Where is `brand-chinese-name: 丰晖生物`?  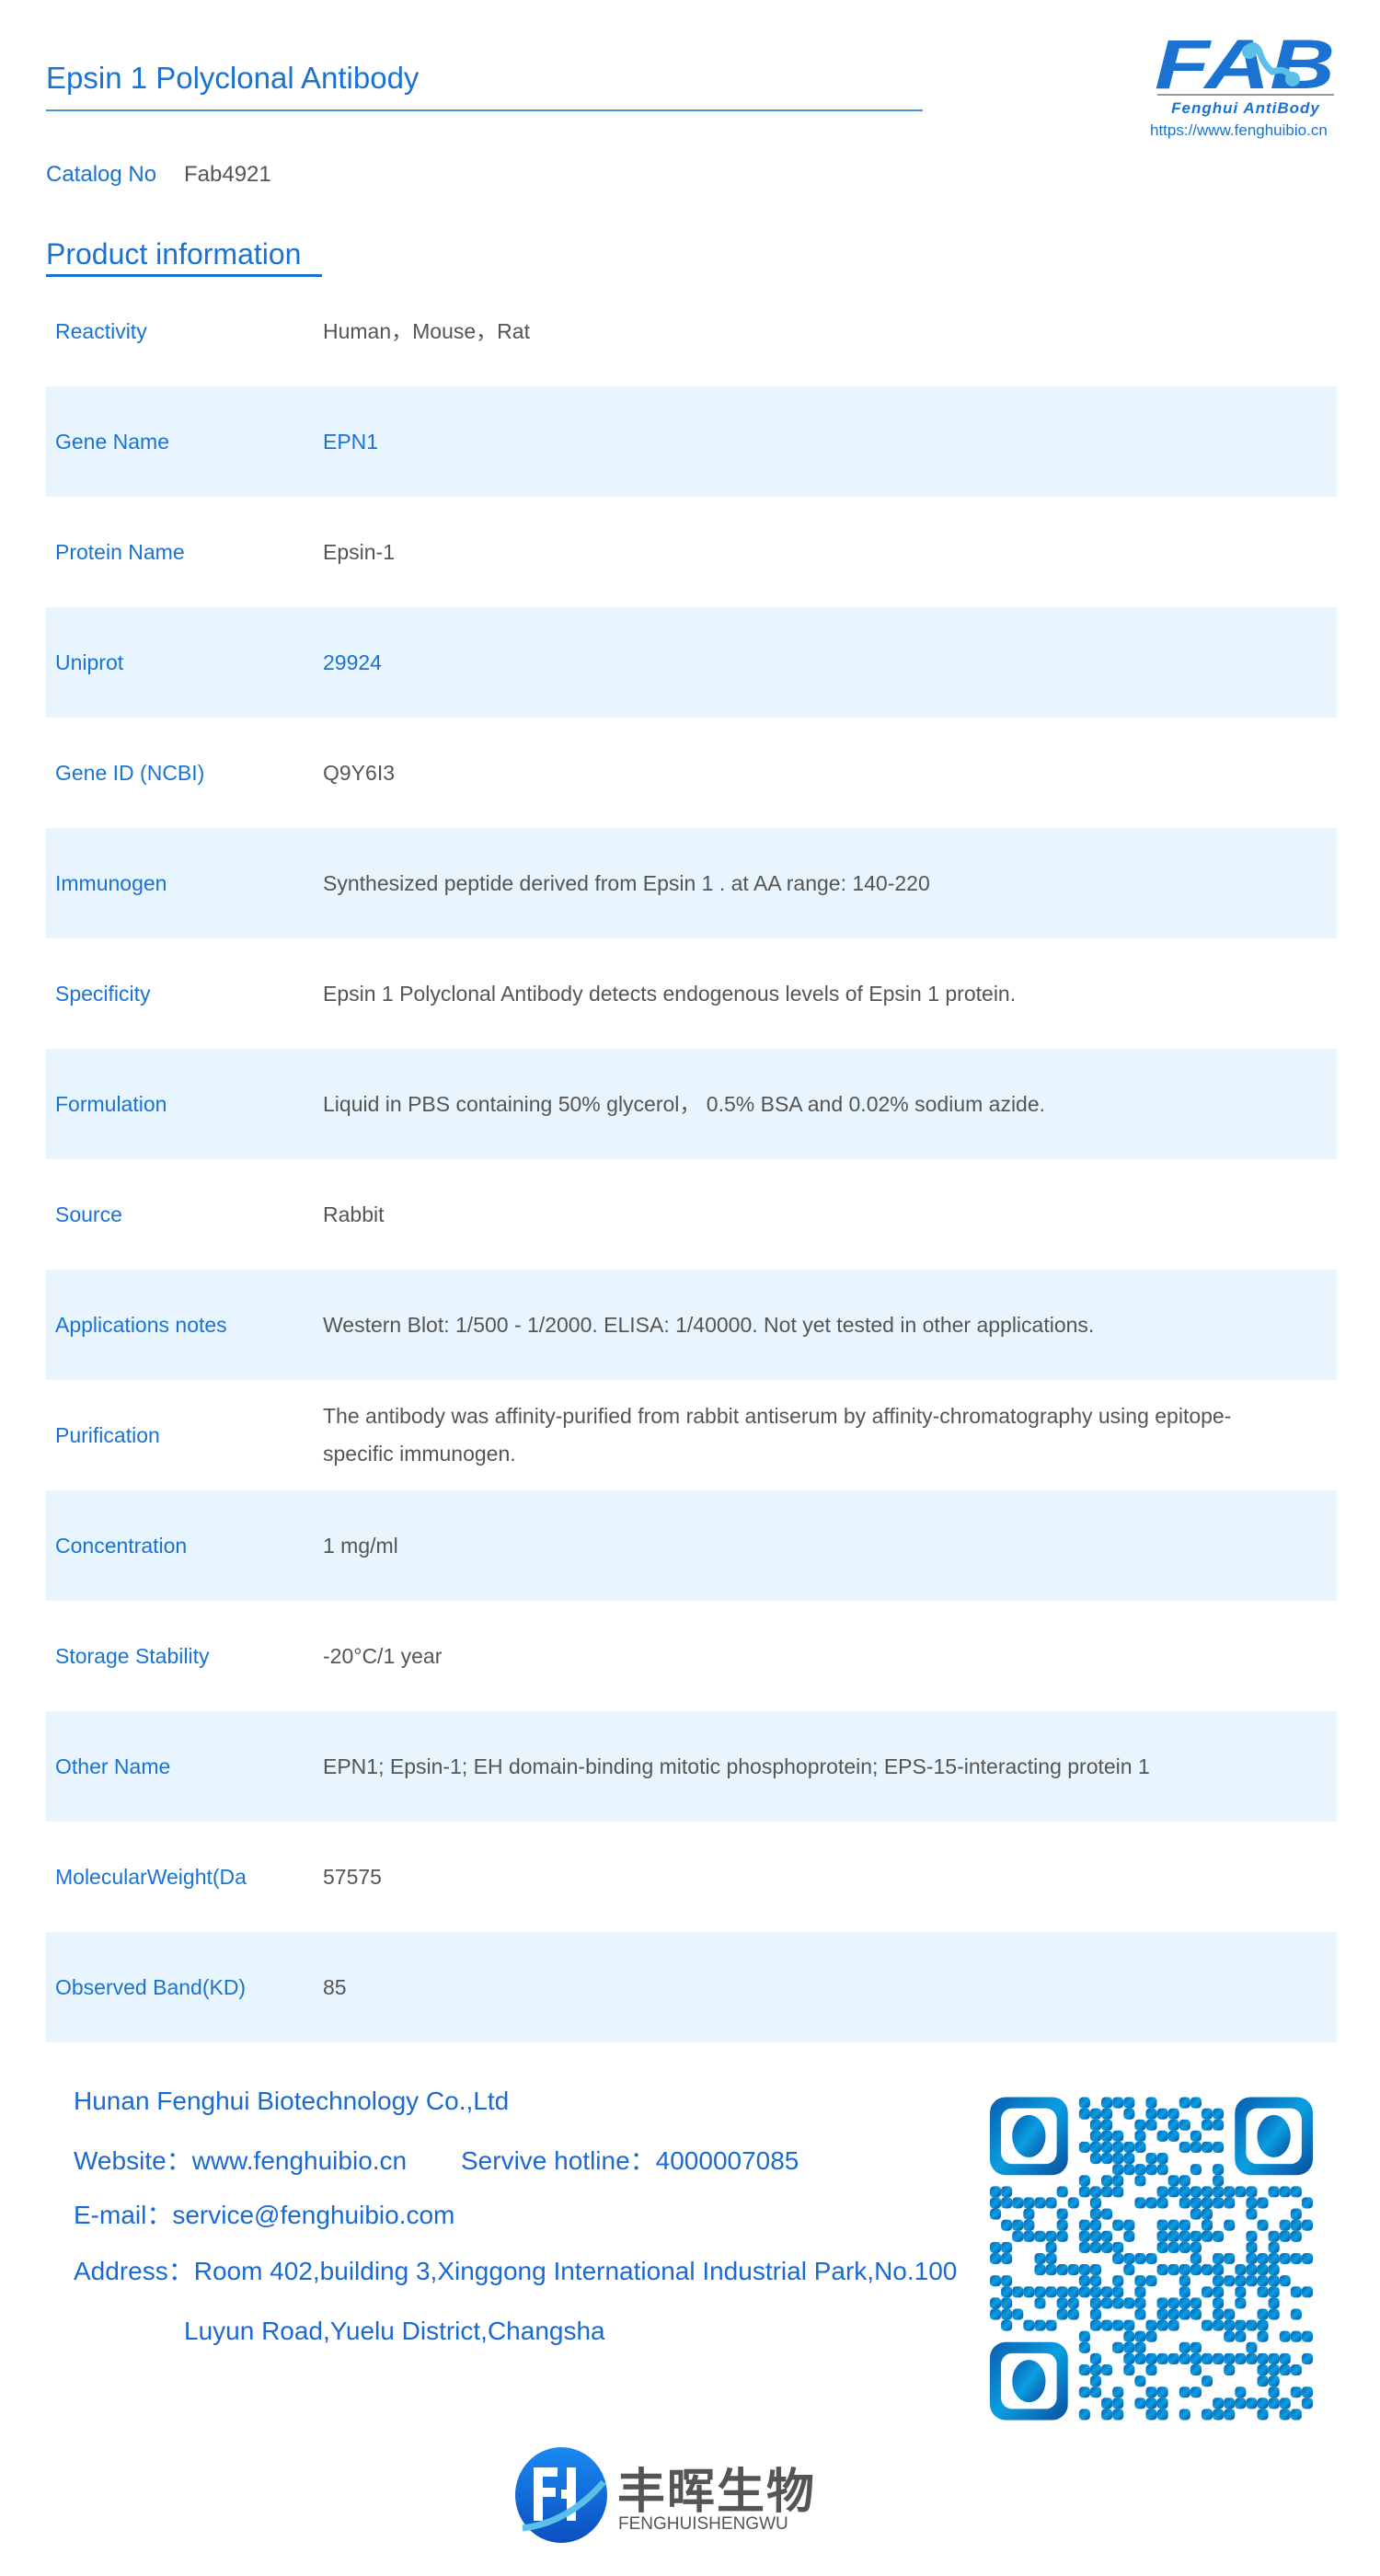
brand-chinese-name: 丰晖生物 is located at coordinates (717, 2492).